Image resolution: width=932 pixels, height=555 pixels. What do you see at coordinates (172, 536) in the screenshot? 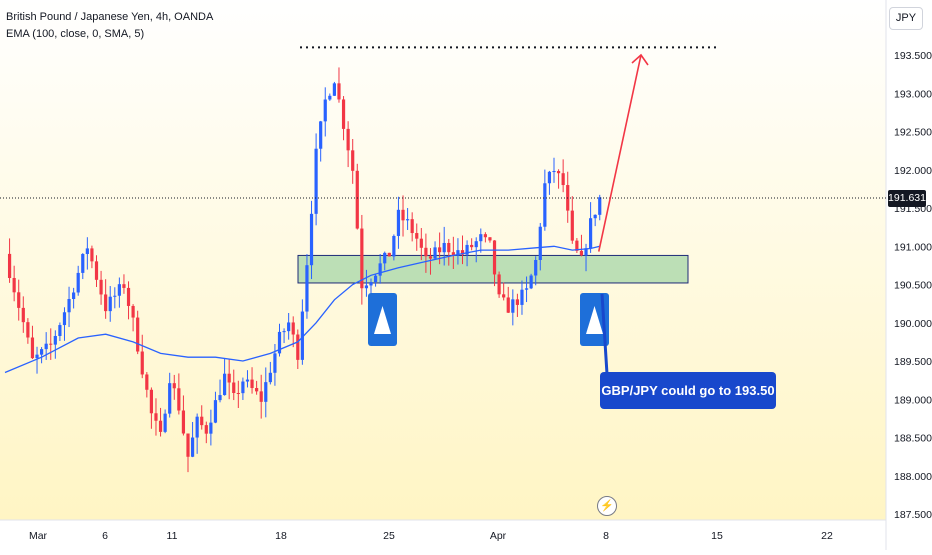
I see `time-tick-label: 11` at bounding box center [172, 536].